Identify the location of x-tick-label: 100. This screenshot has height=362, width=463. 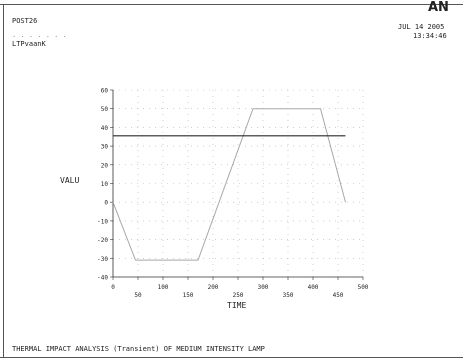
(163, 287).